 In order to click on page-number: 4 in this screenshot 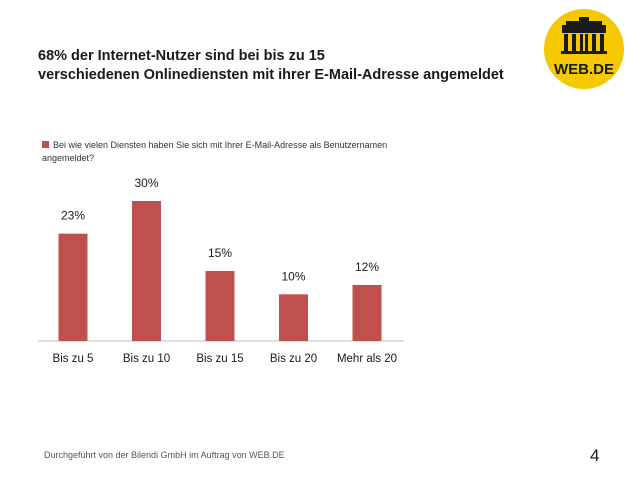, I will do `click(595, 455)`.